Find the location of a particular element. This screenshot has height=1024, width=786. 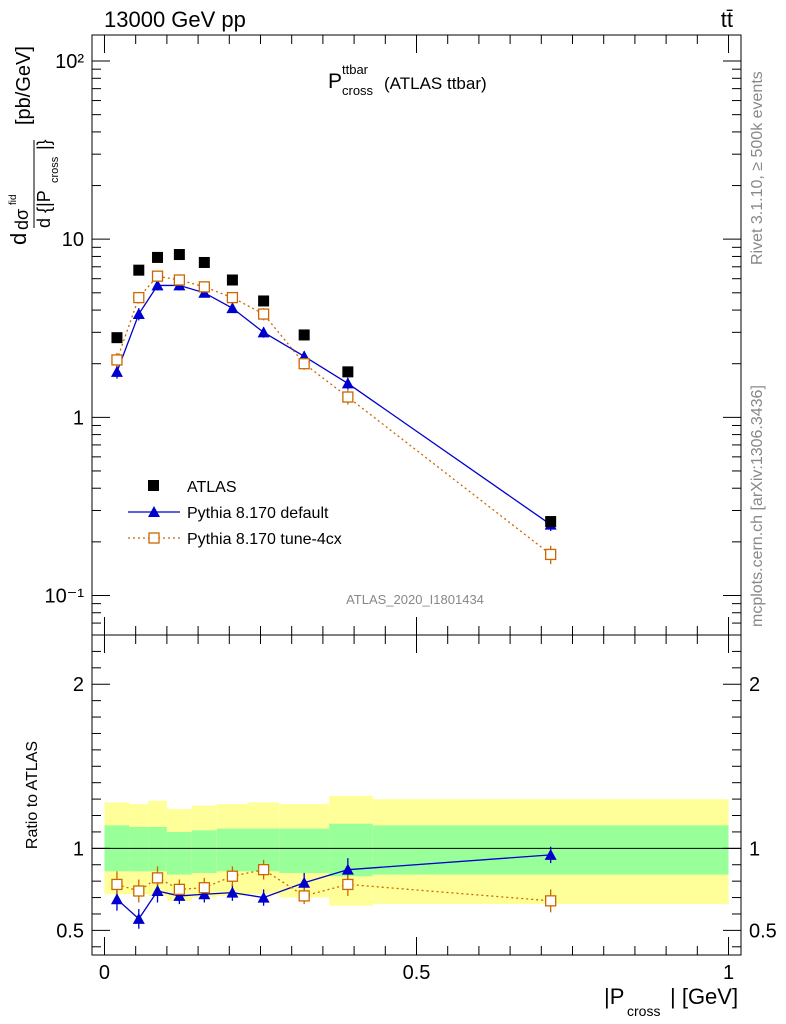

process-label: tt̄ is located at coordinates (727, 19).